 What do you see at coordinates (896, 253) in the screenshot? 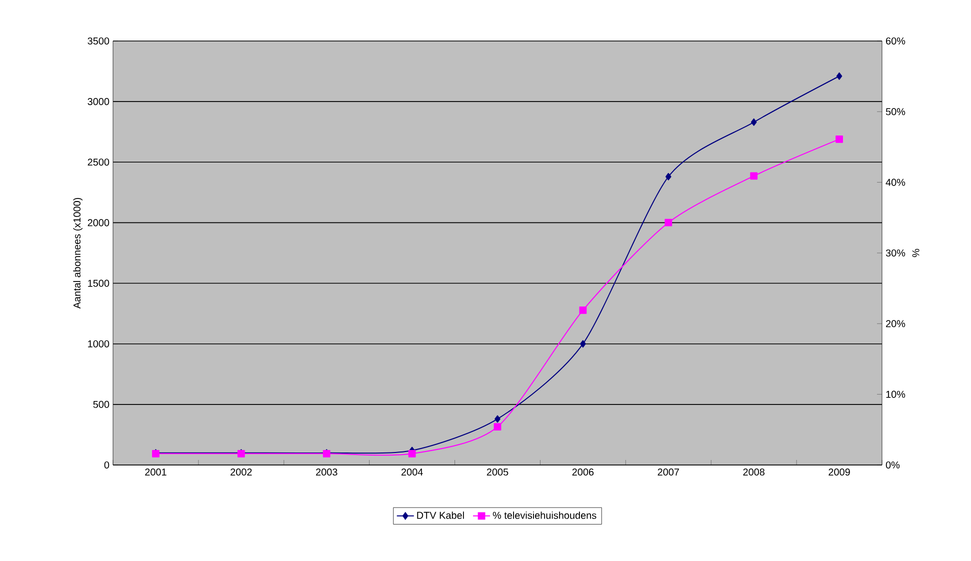
I see `y2-tick-label: 30%` at bounding box center [896, 253].